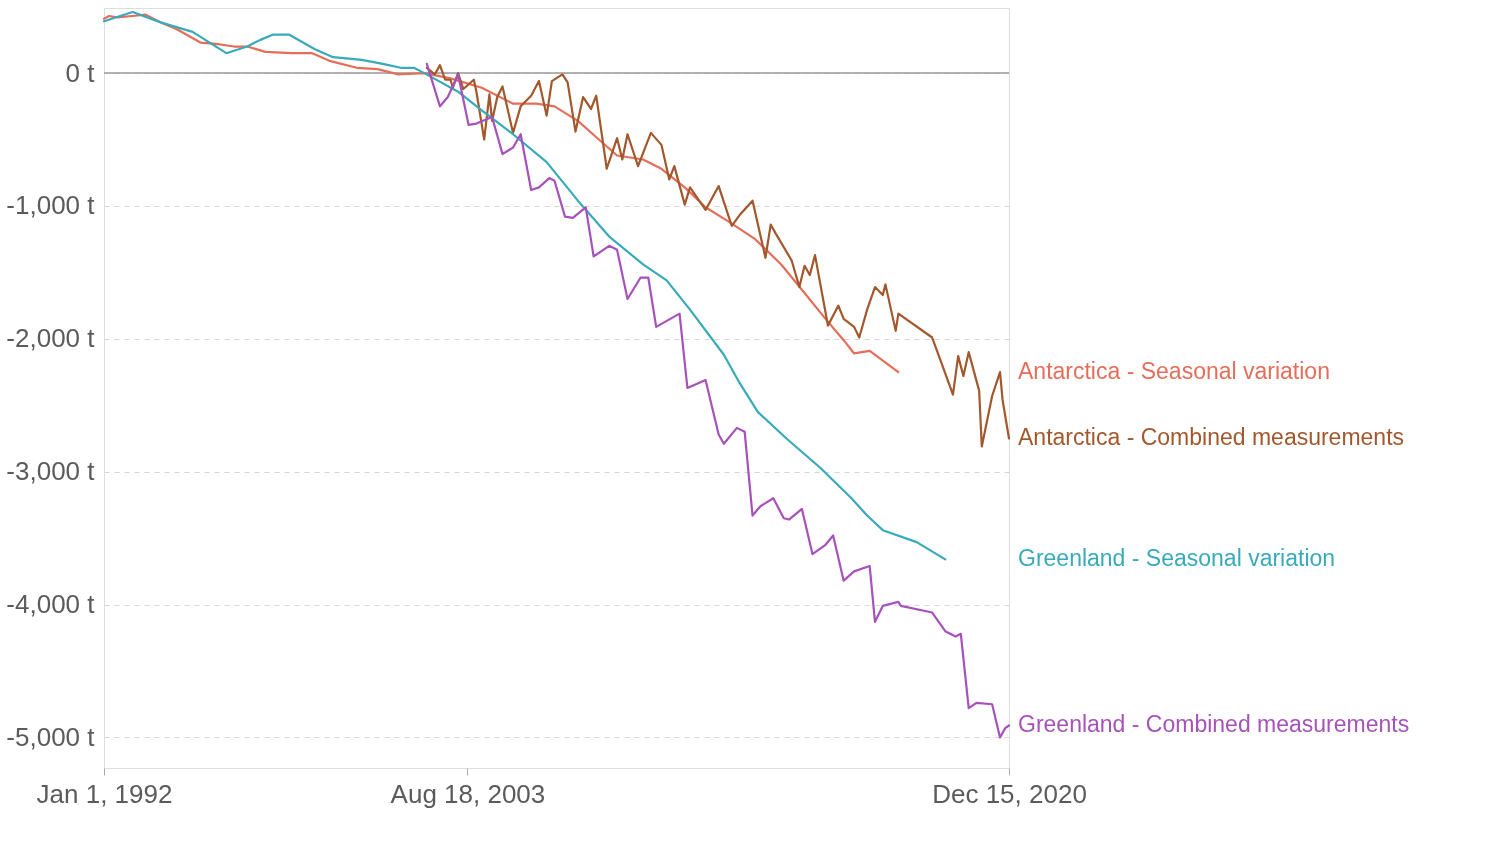 Image resolution: width=1507 pixels, height=844 pixels. I want to click on text: Antarctica - Seasonal variation, so click(1174, 371).